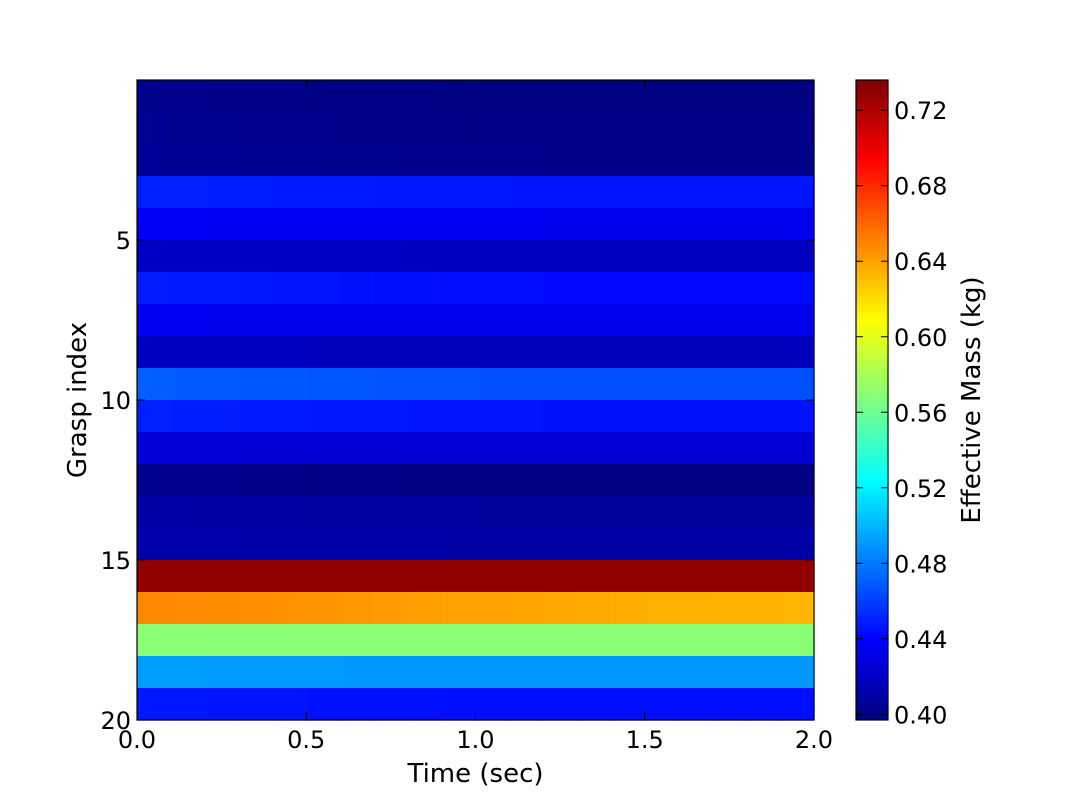  I want to click on colorbar-tick-label: 0.72, so click(920, 111).